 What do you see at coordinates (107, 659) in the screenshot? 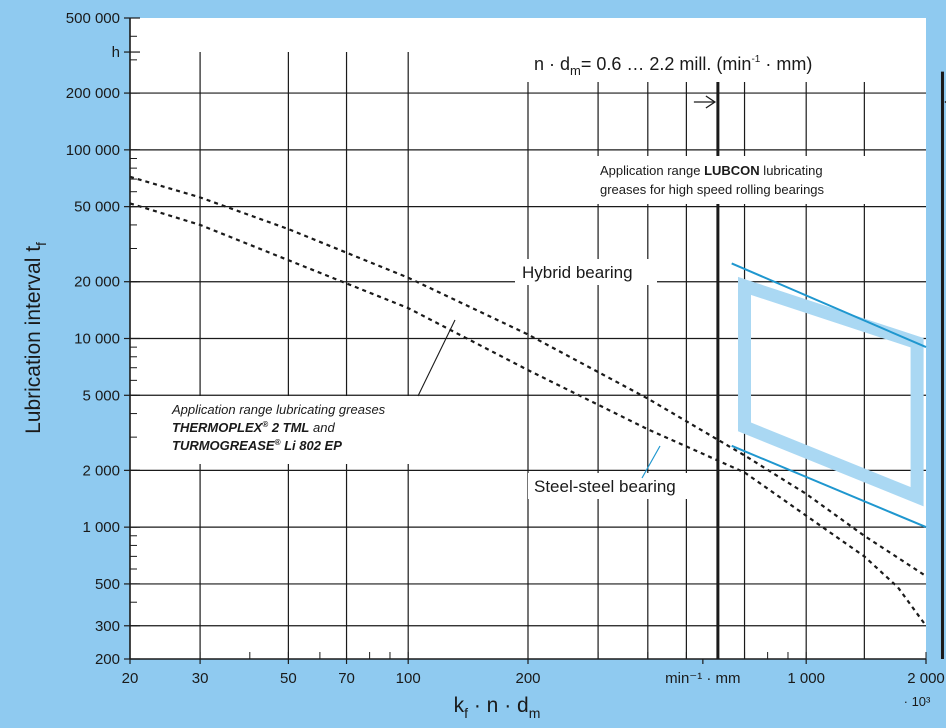
I see `y-tick-label: 200` at bounding box center [107, 659].